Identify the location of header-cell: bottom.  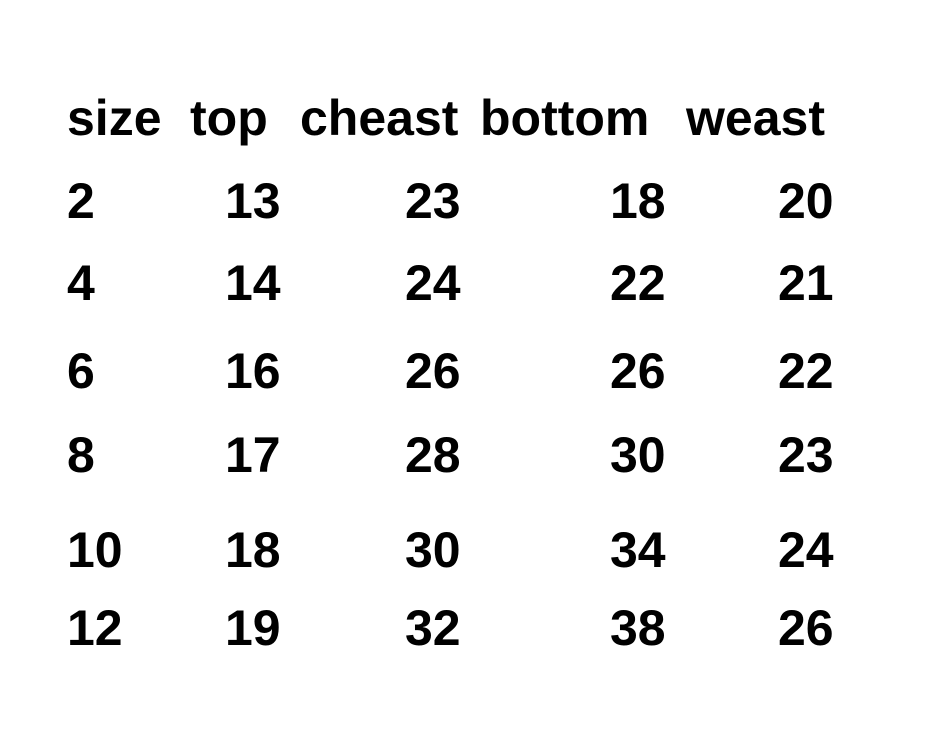
(564, 118).